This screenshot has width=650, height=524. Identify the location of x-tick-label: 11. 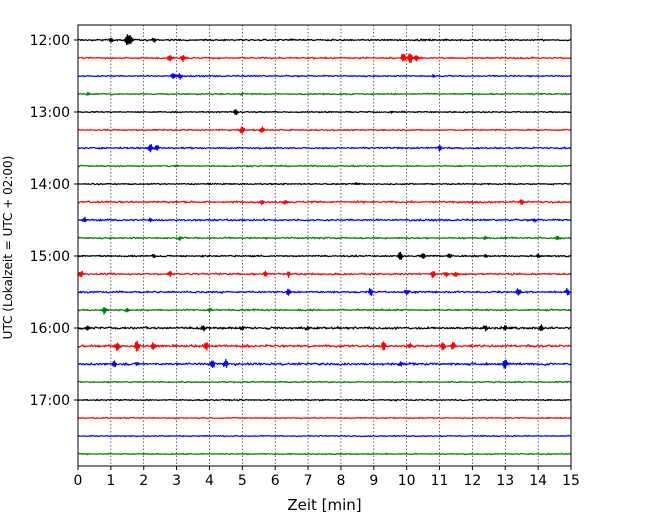
(440, 481).